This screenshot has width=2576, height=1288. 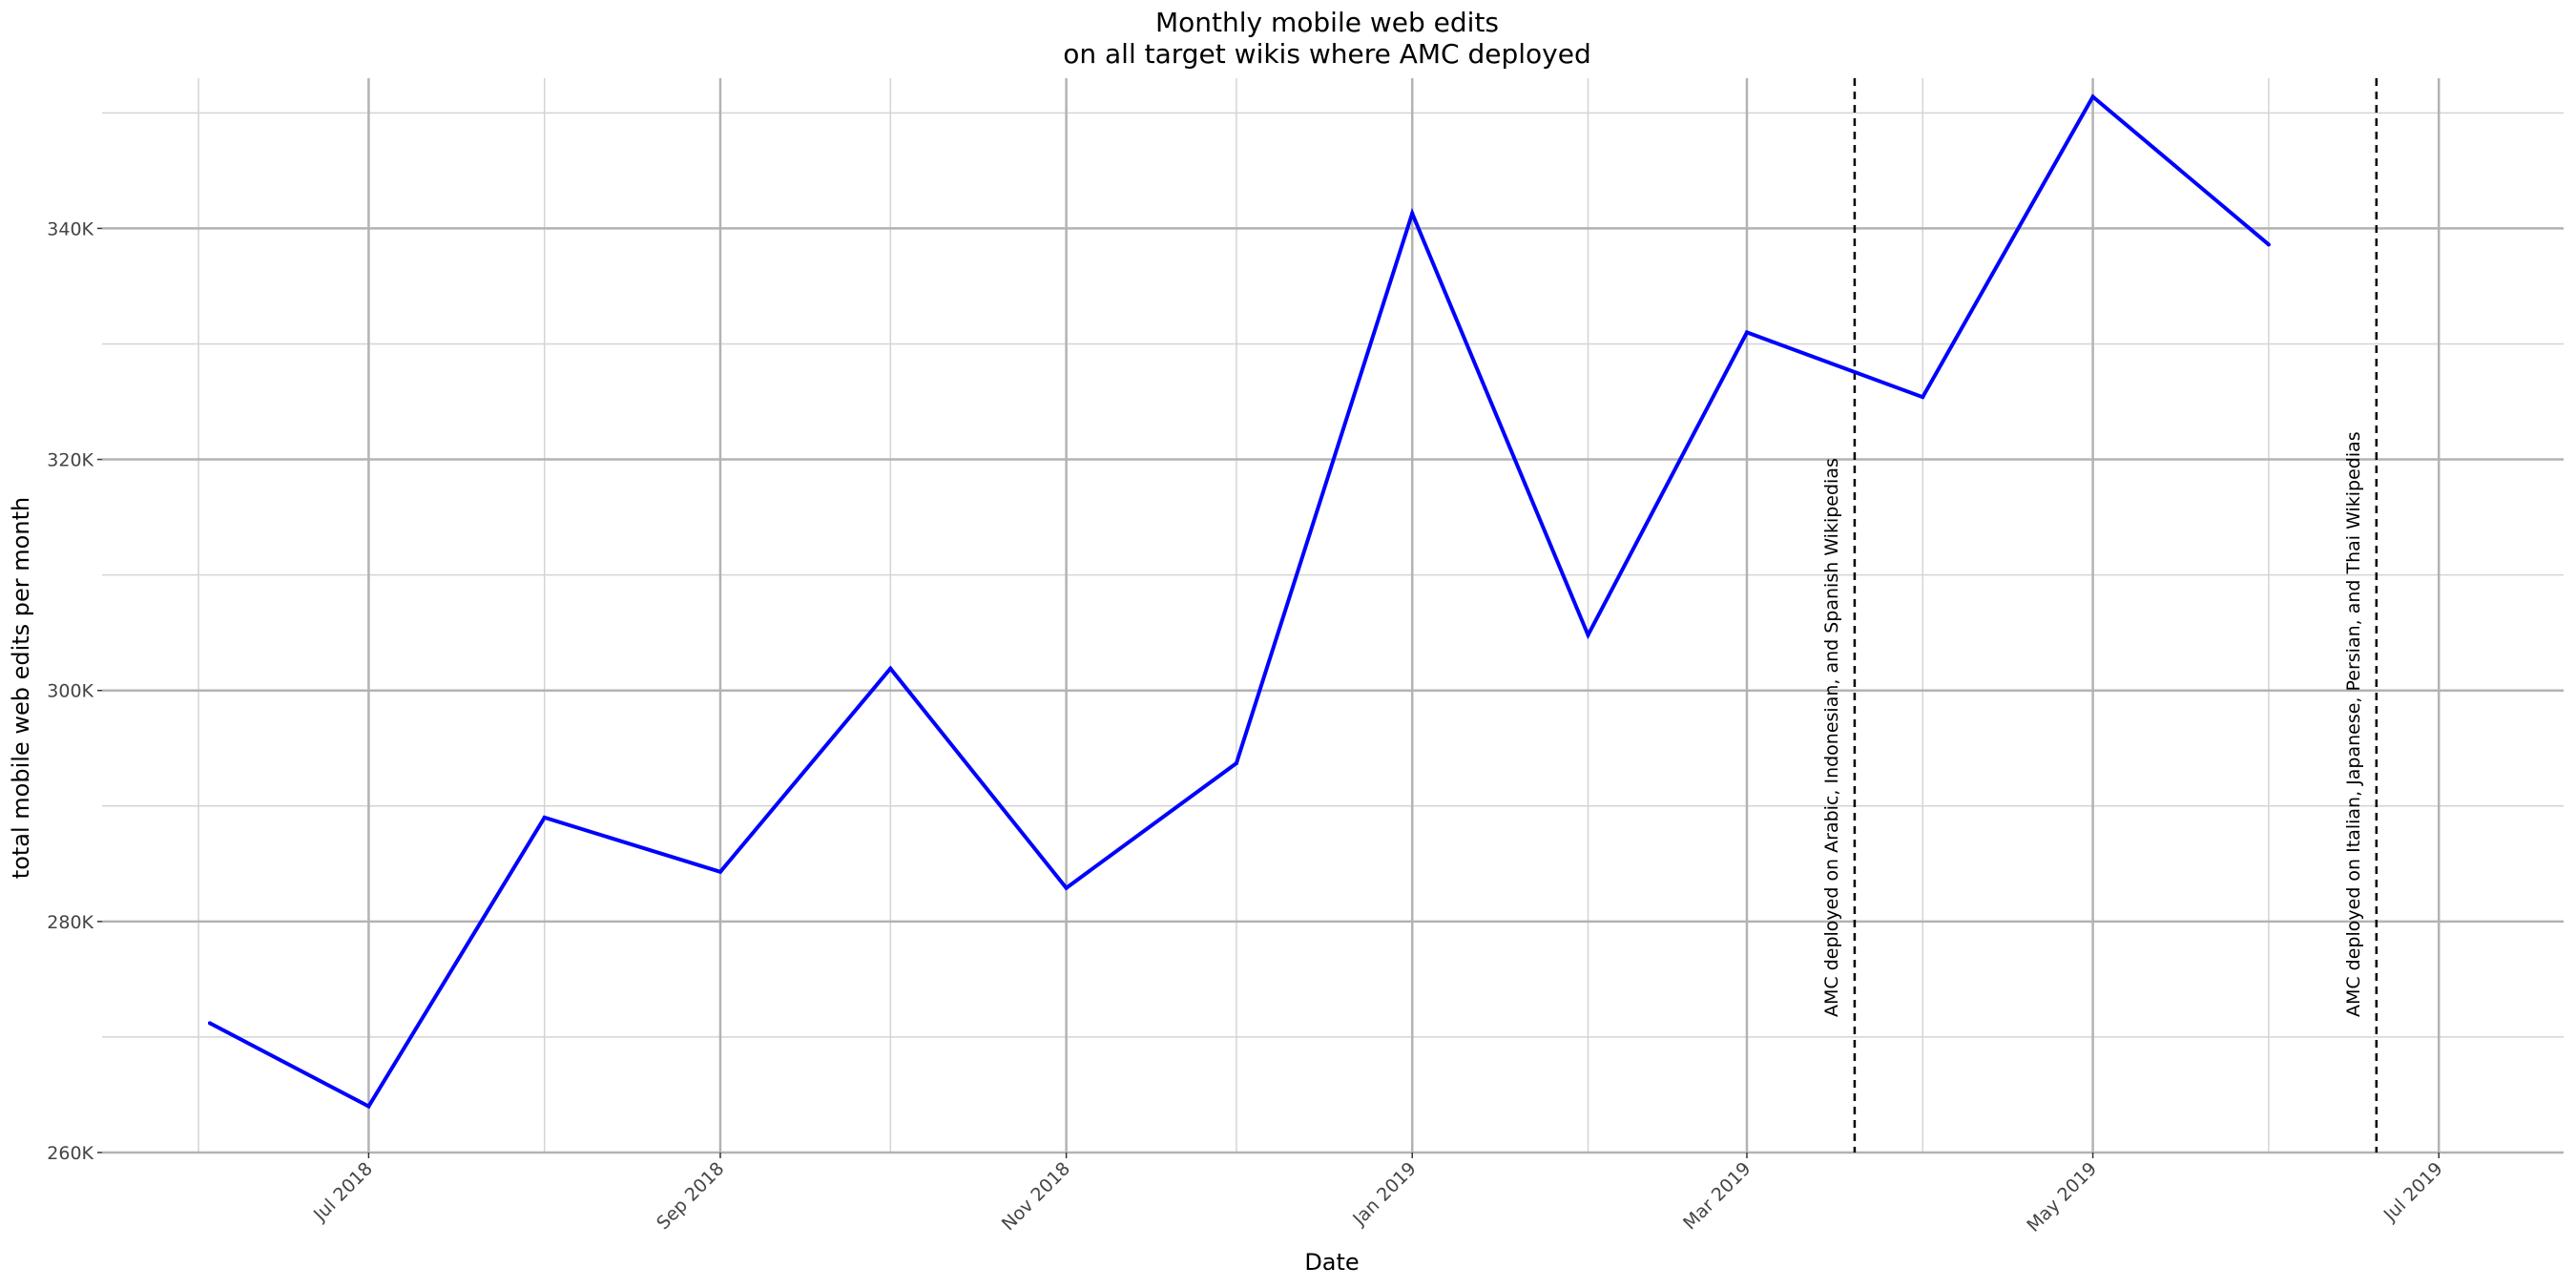 What do you see at coordinates (1331, 1262) in the screenshot?
I see `x-axis-title: Date` at bounding box center [1331, 1262].